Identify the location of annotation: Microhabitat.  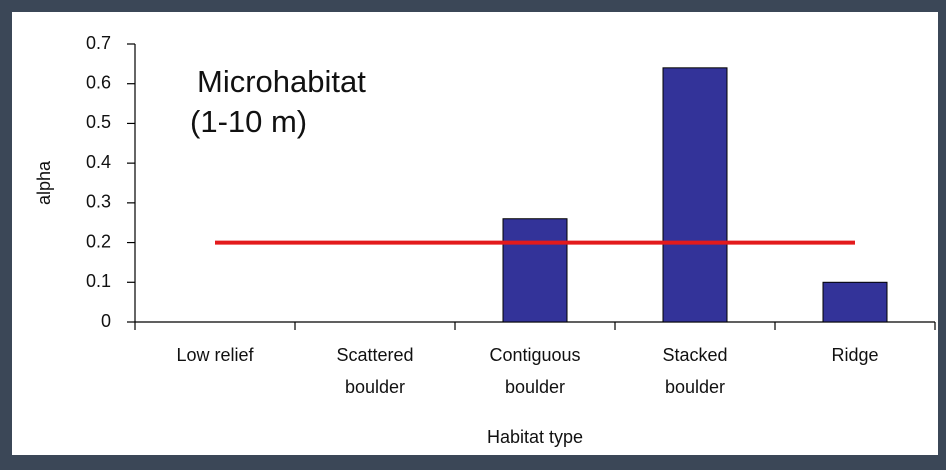
(281, 81).